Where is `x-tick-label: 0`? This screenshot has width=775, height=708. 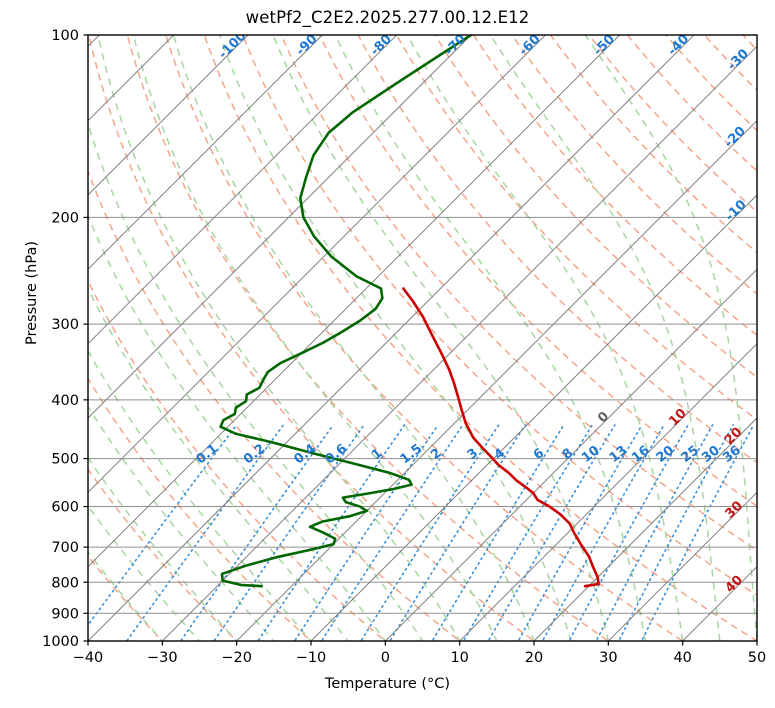 x-tick-label: 0 is located at coordinates (385, 658).